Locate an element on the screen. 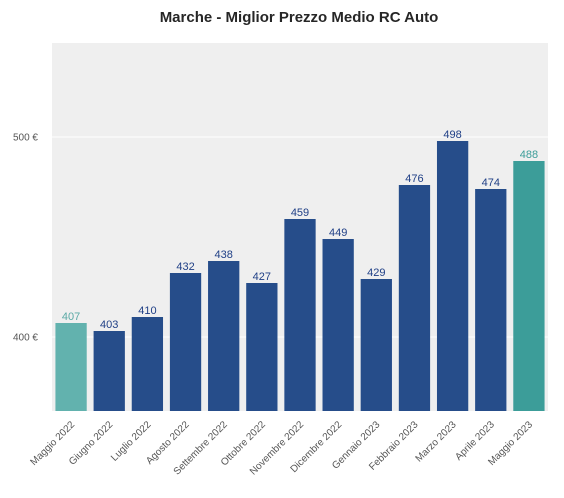  y-tick-label: 500 € is located at coordinates (25, 138).